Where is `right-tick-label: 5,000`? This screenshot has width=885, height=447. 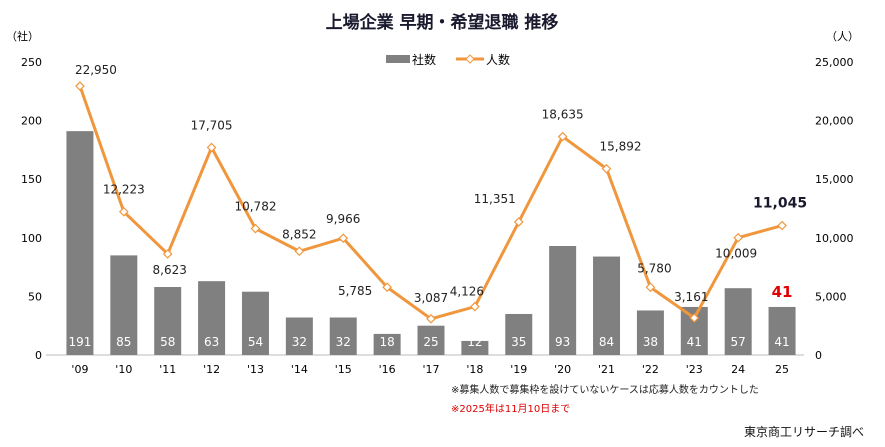
right-tick-label: 5,000 is located at coordinates (831, 296).